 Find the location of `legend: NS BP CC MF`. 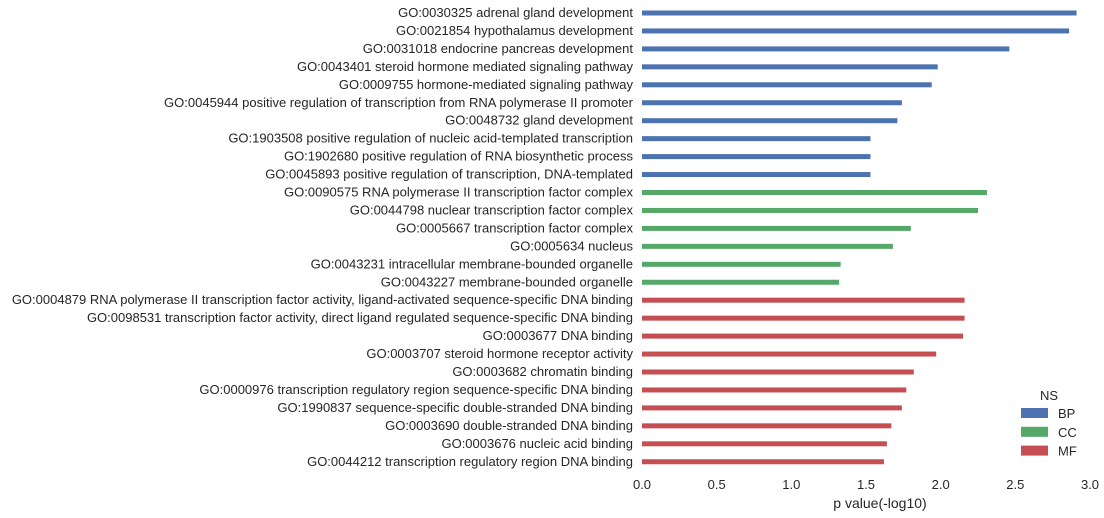

legend: NS BP CC MF is located at coordinates (1049, 423).